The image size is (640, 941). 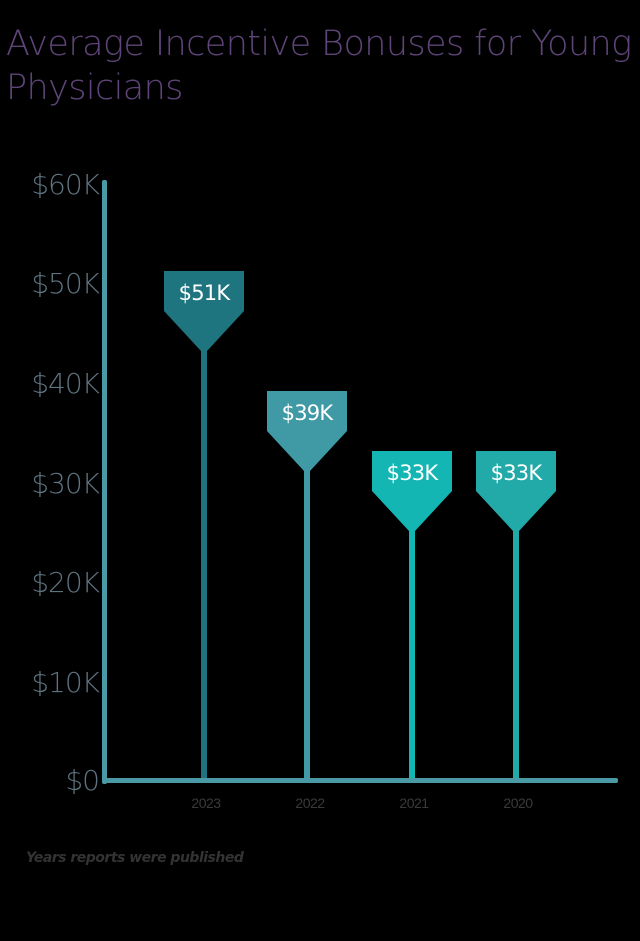 I want to click on y-tick-label: $40K, so click(x=65, y=383).